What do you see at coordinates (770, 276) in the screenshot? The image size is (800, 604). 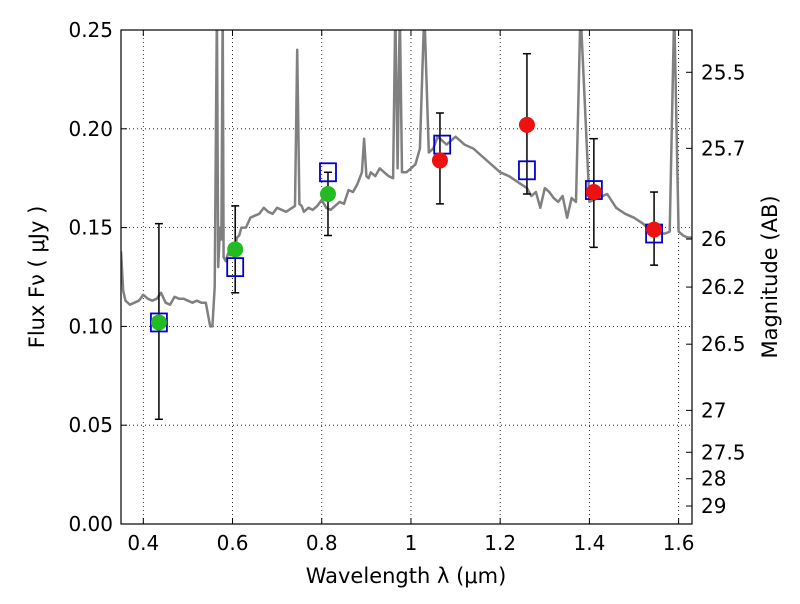 I see `right-axis-title: Magnitude (AB)` at bounding box center [770, 276].